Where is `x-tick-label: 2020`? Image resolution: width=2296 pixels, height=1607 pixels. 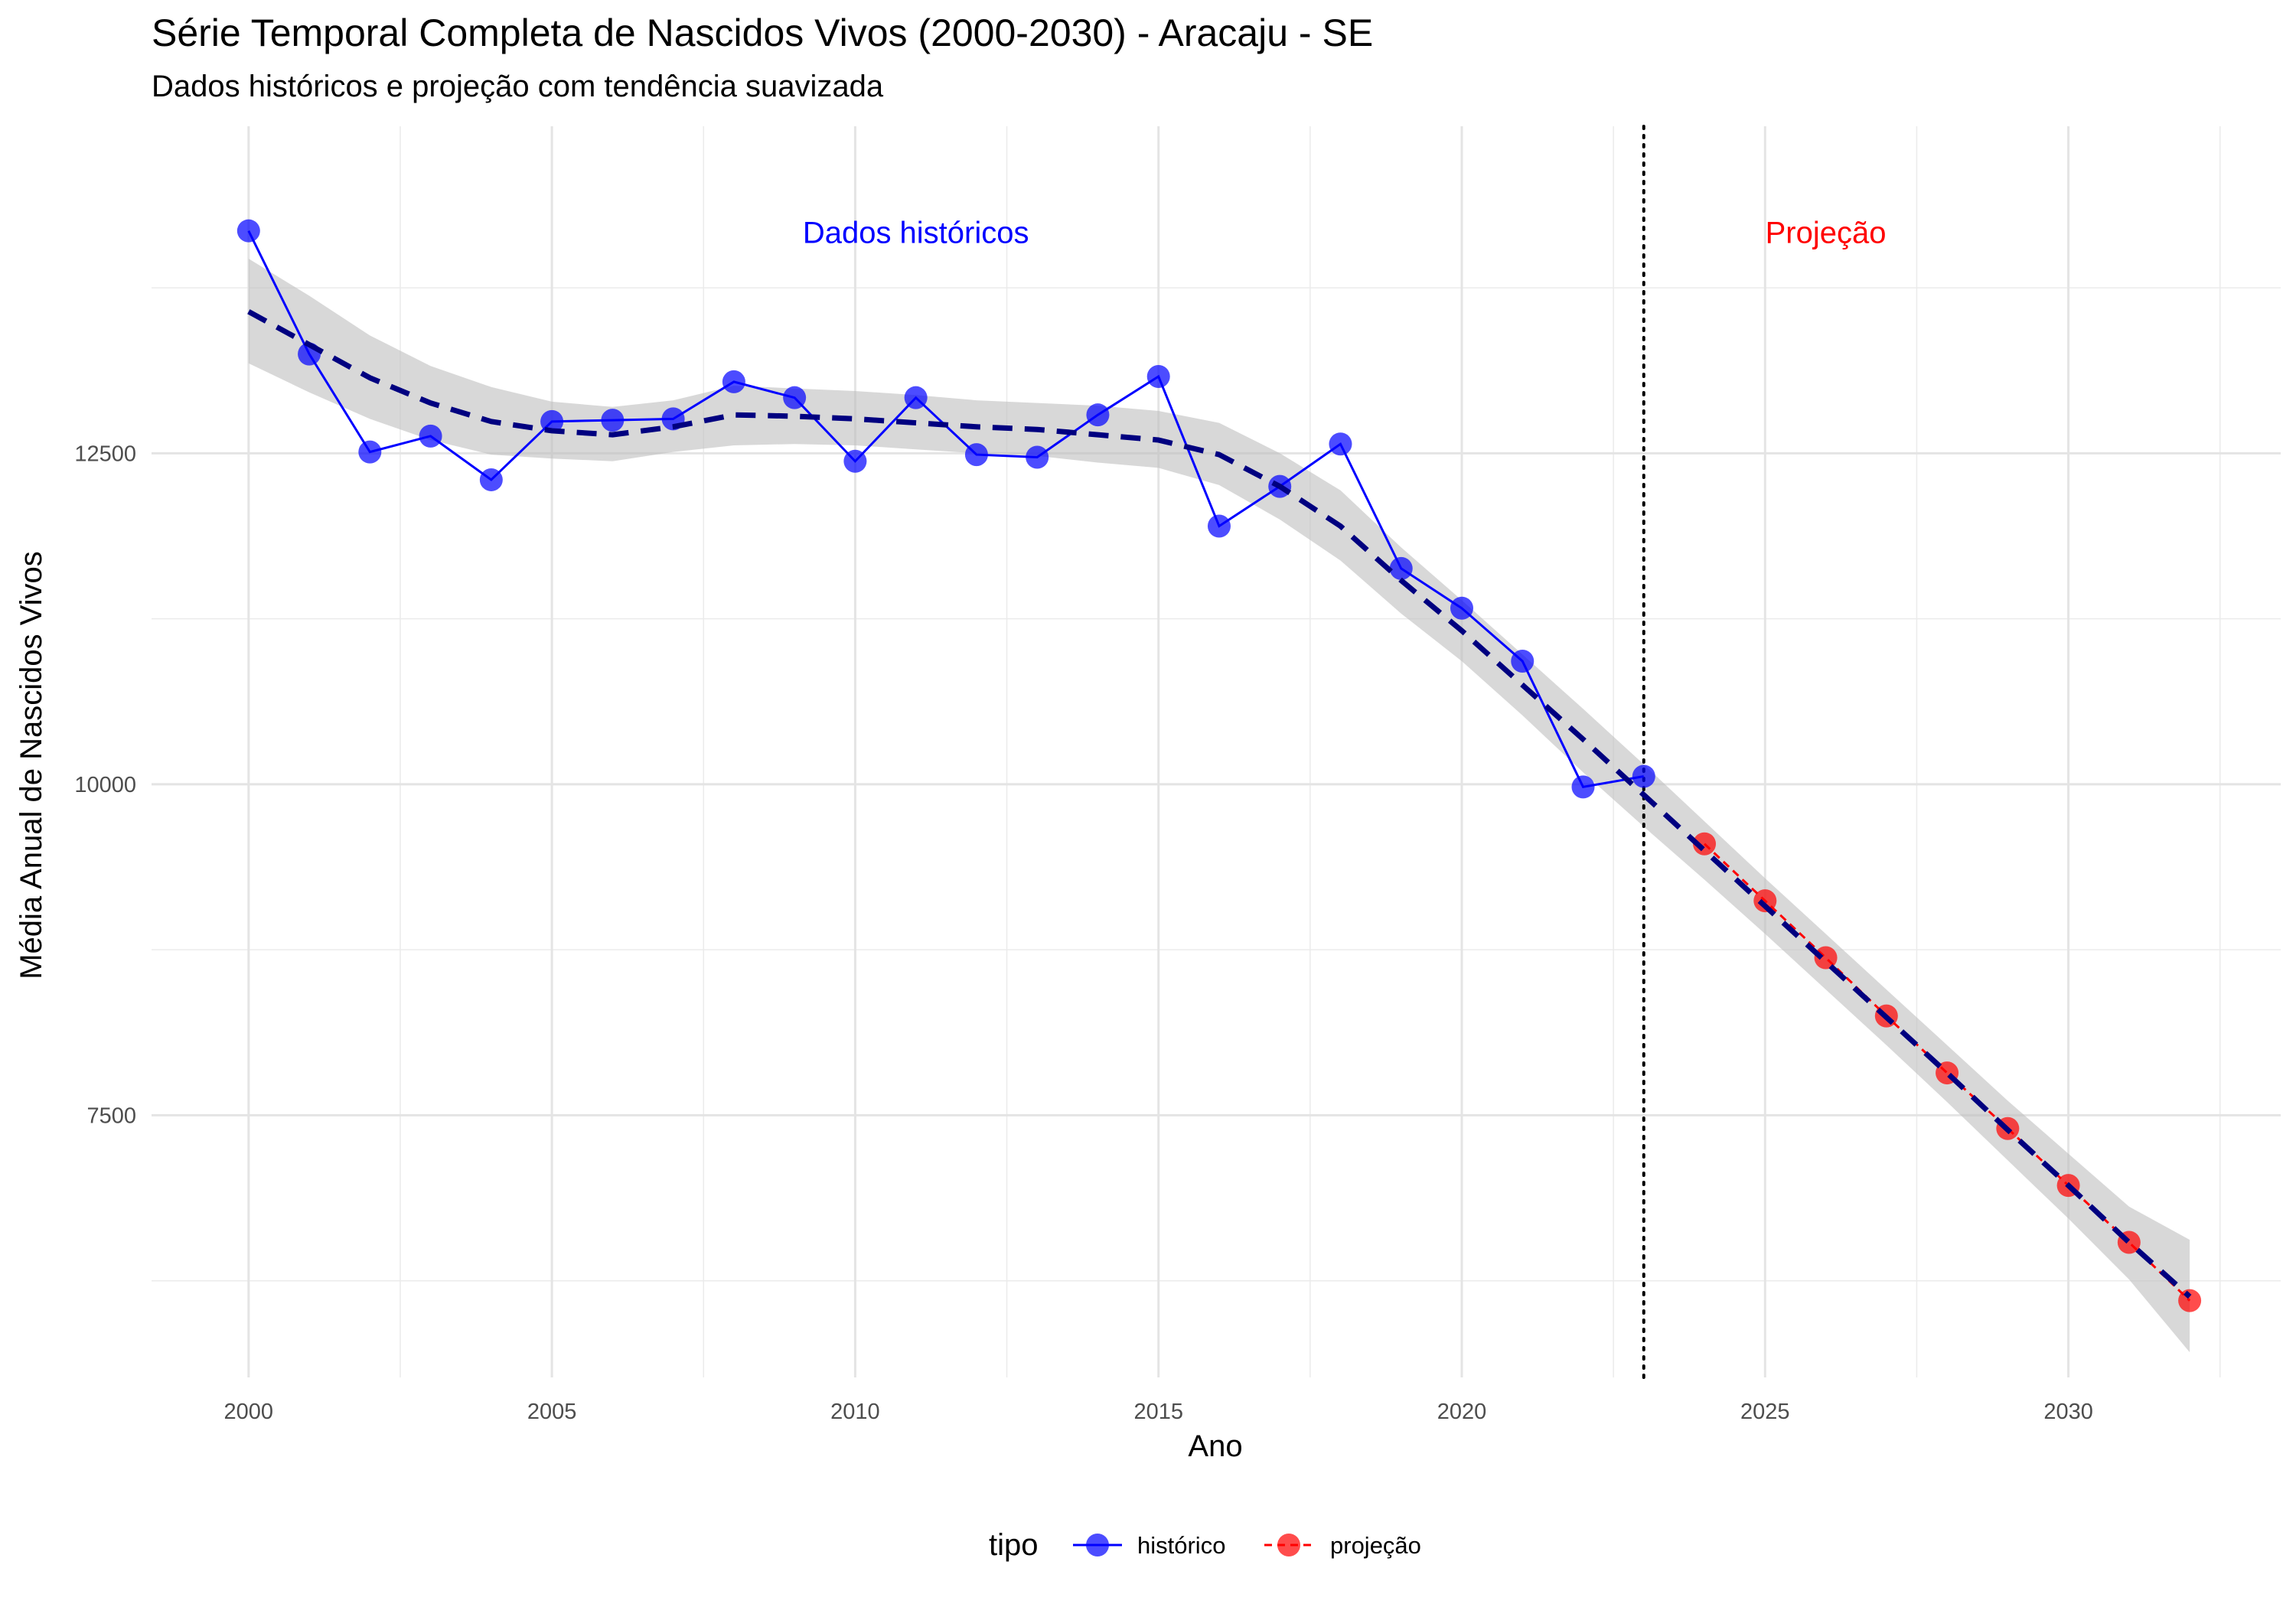 x-tick-label: 2020 is located at coordinates (1462, 1412).